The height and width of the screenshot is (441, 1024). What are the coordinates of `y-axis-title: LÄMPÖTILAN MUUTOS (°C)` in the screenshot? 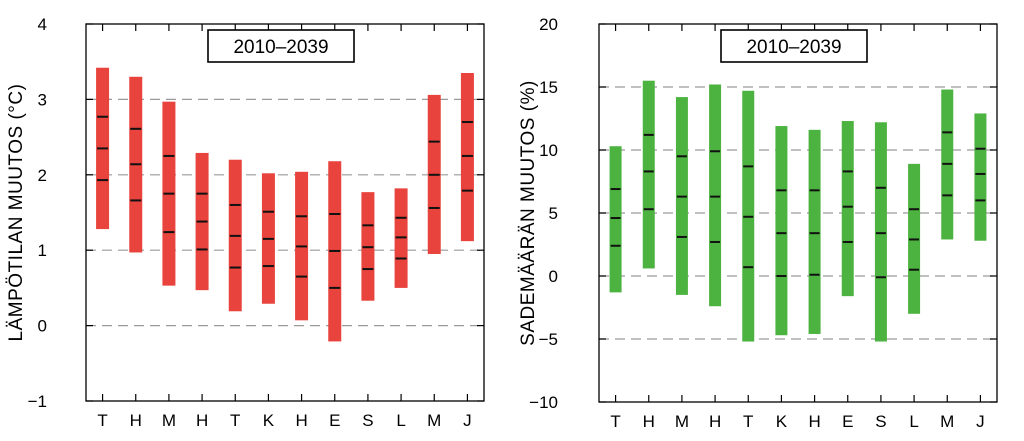 It's located at (16, 213).